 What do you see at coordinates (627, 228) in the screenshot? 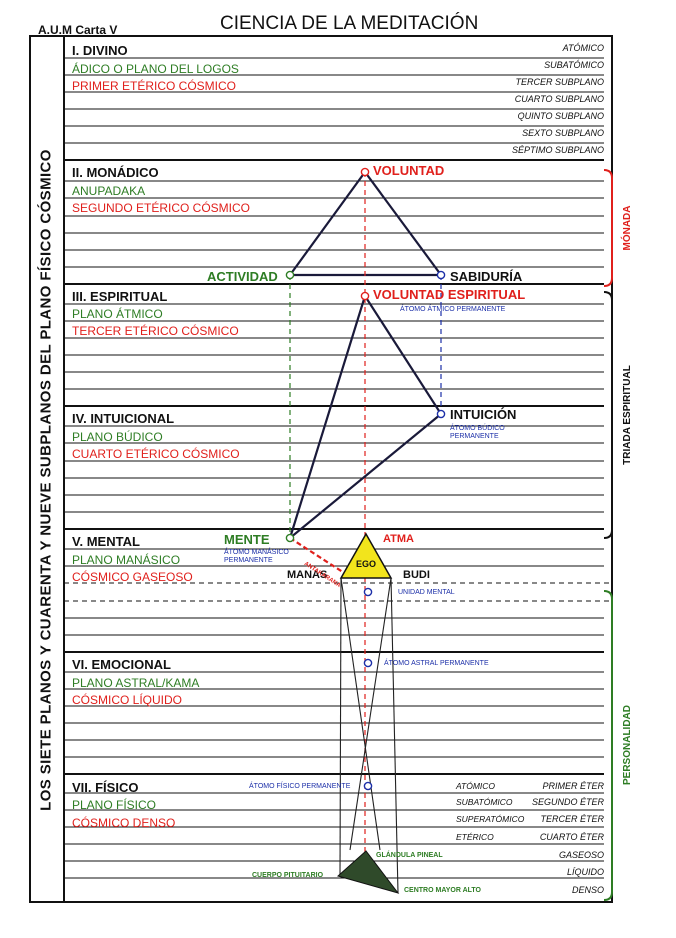
I see `monada-side-label: MÓNADA` at bounding box center [627, 228].